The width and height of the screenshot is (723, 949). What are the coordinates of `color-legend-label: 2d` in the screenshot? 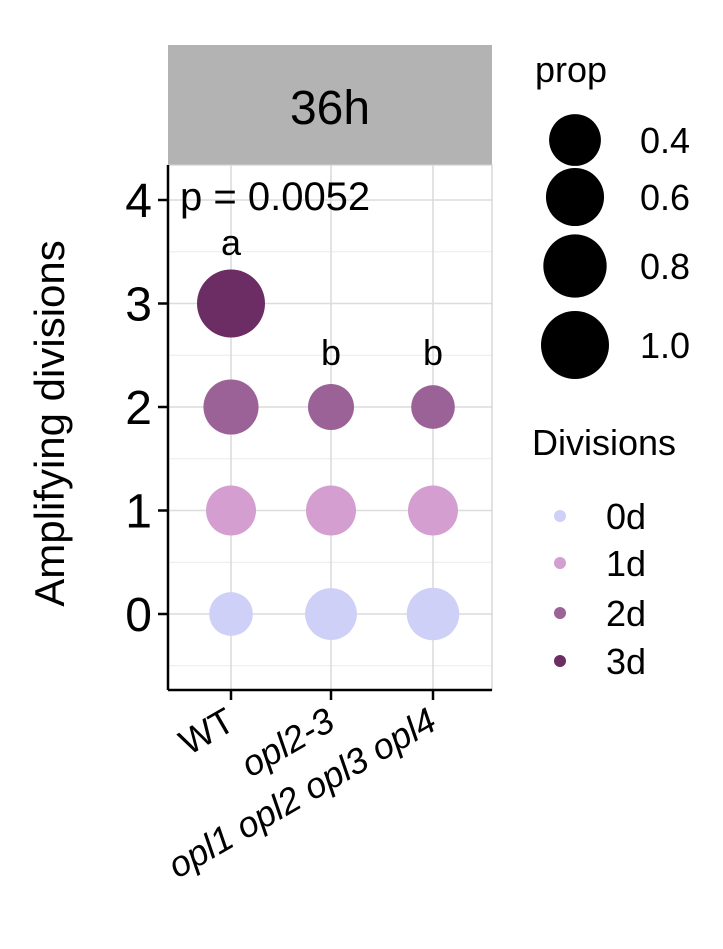 It's located at (626, 613).